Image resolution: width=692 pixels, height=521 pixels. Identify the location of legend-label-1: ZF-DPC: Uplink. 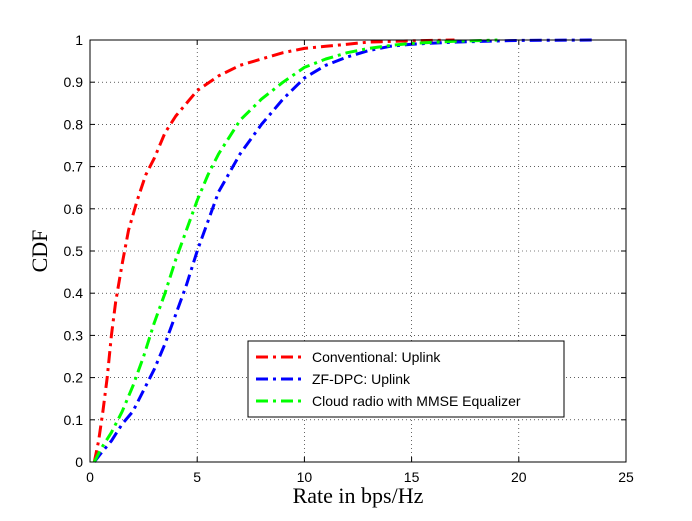
(361, 379).